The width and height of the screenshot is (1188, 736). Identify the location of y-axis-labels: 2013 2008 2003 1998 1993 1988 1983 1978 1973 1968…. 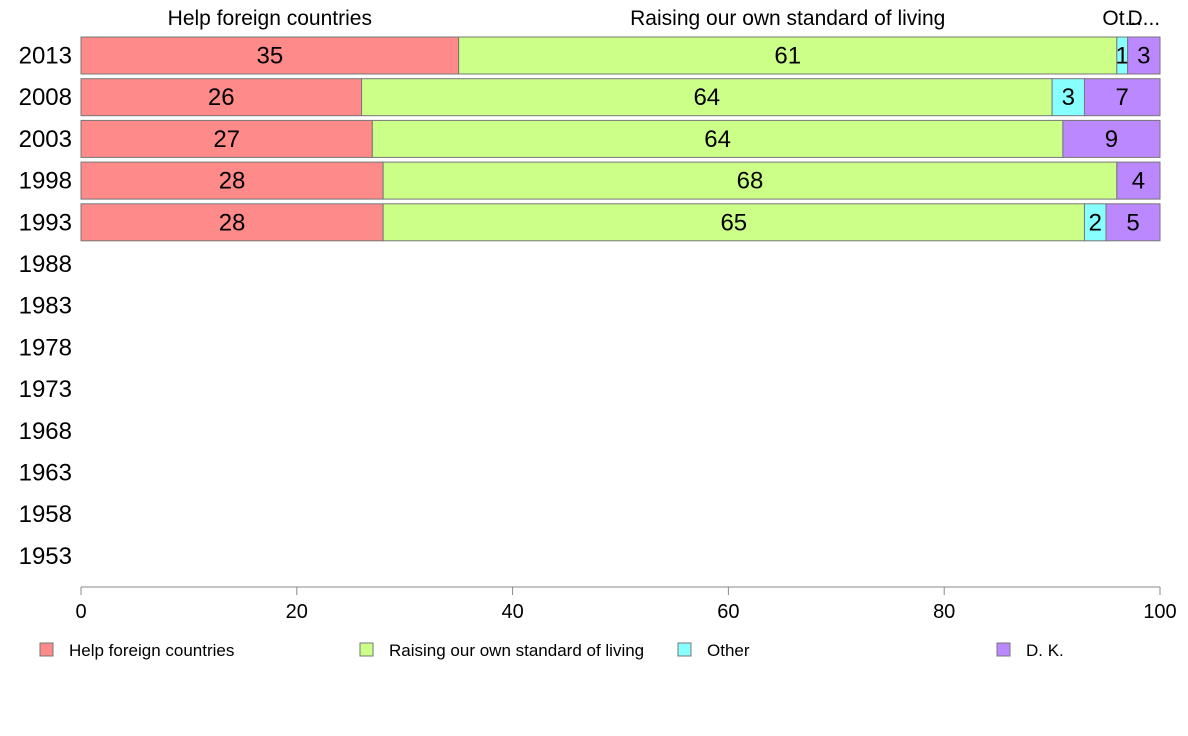
(45, 306).